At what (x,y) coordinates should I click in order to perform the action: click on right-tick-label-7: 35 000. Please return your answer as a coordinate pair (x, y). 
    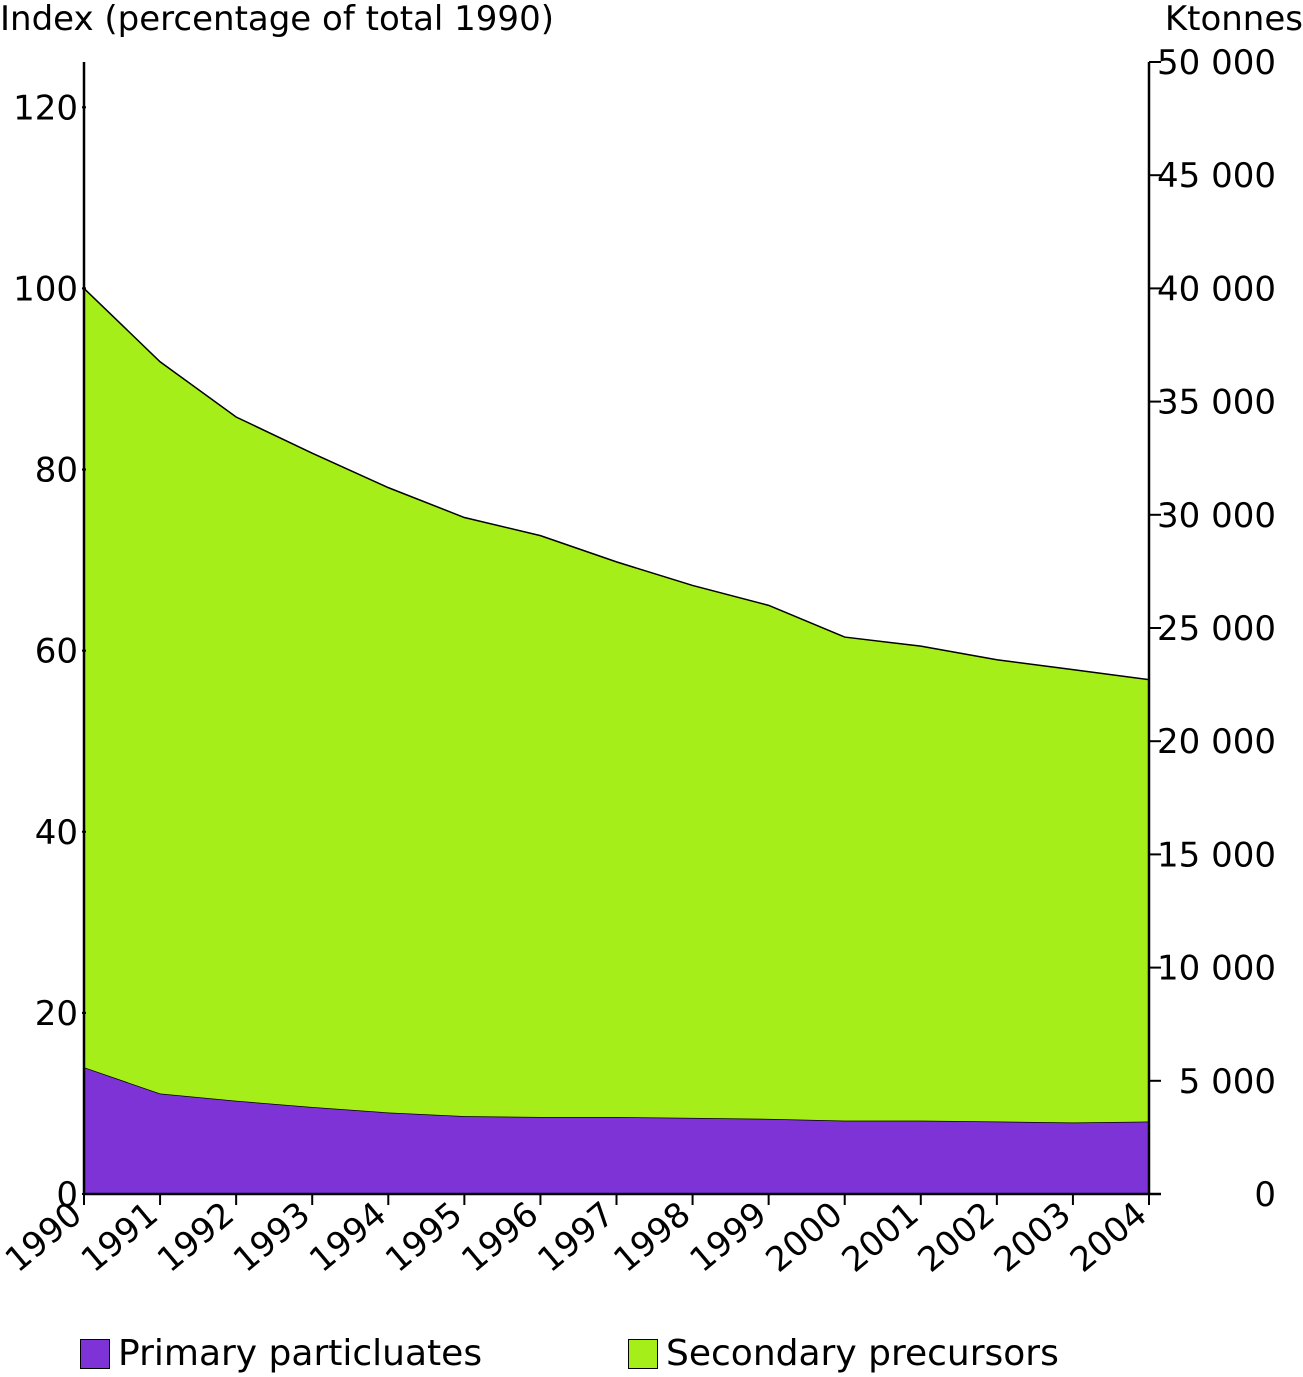
    Looking at the image, I should click on (1216, 403).